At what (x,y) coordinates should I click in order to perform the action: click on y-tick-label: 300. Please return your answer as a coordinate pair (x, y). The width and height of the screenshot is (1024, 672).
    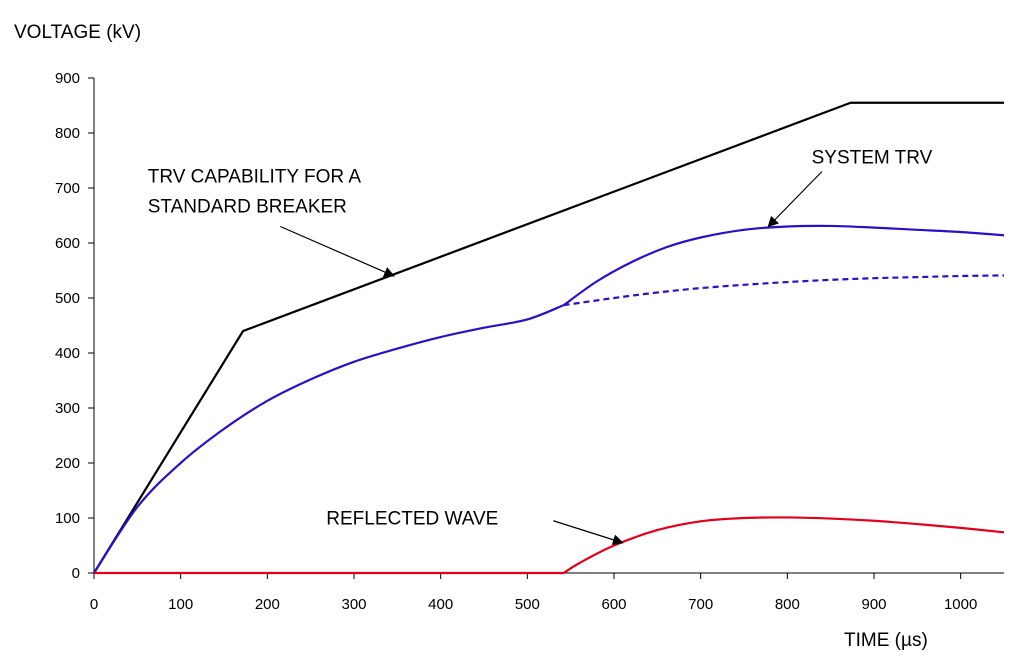
    Looking at the image, I should click on (67, 408).